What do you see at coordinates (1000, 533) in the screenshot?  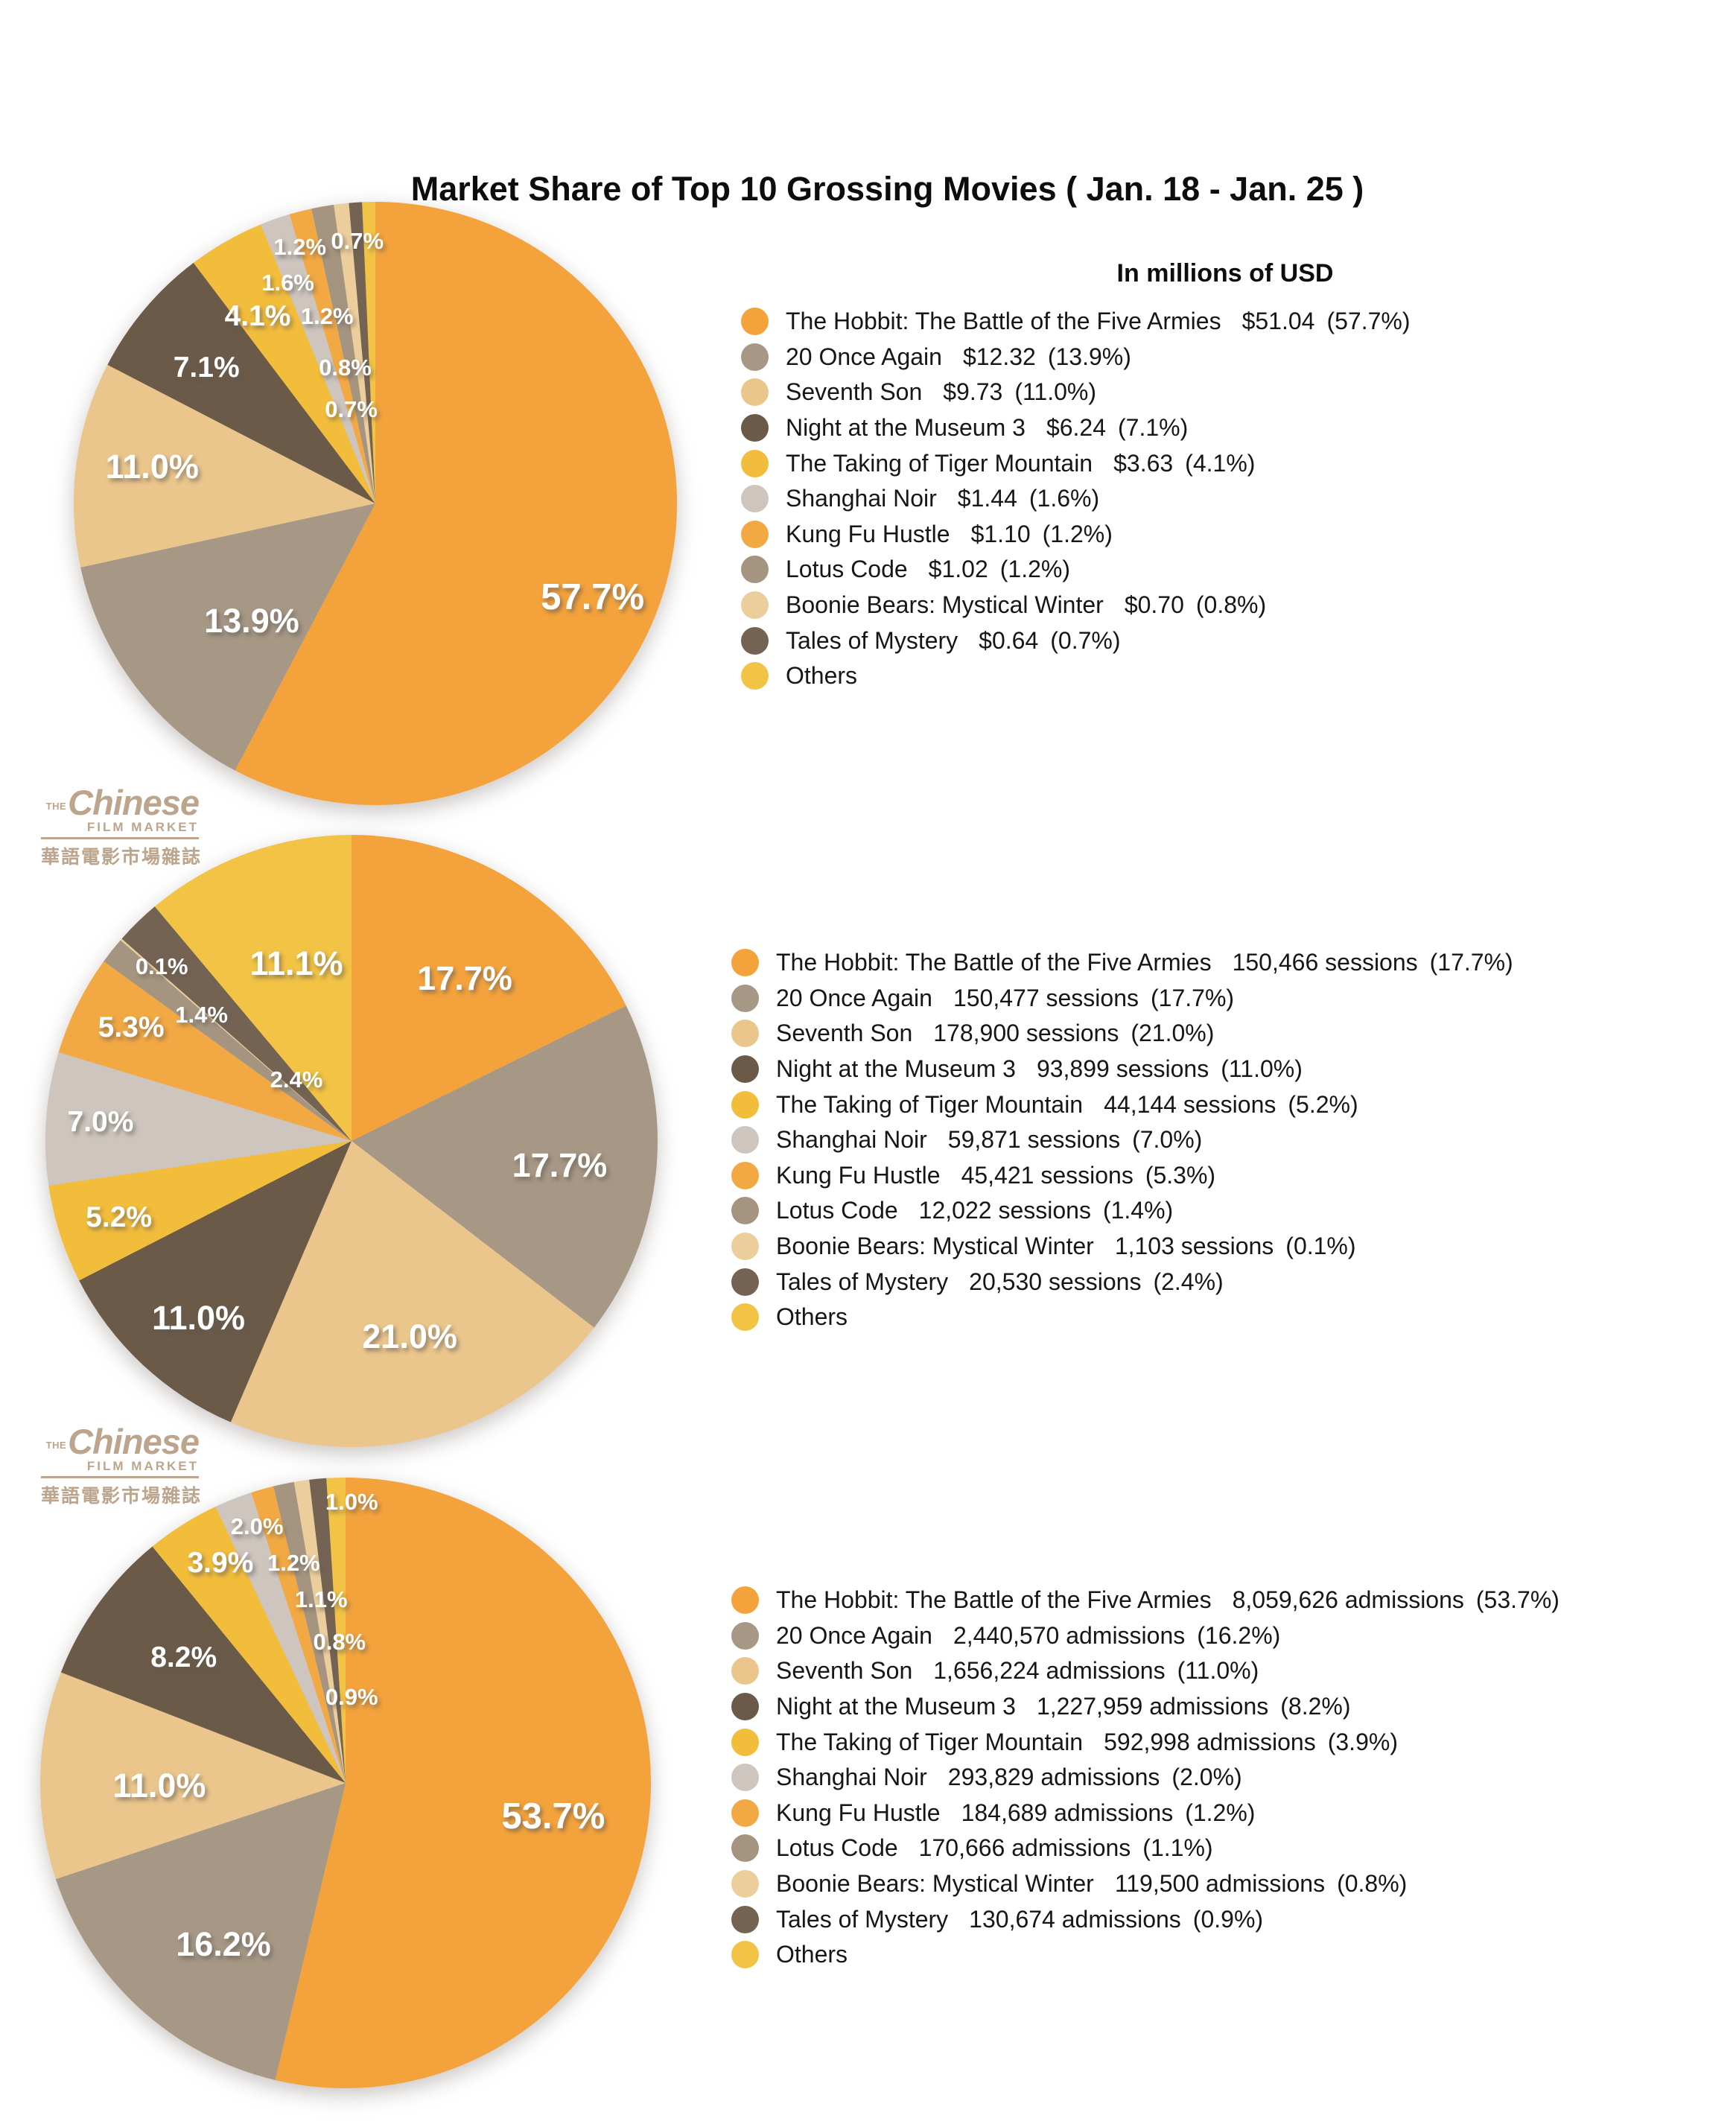 I see `legend-value: $1.10` at bounding box center [1000, 533].